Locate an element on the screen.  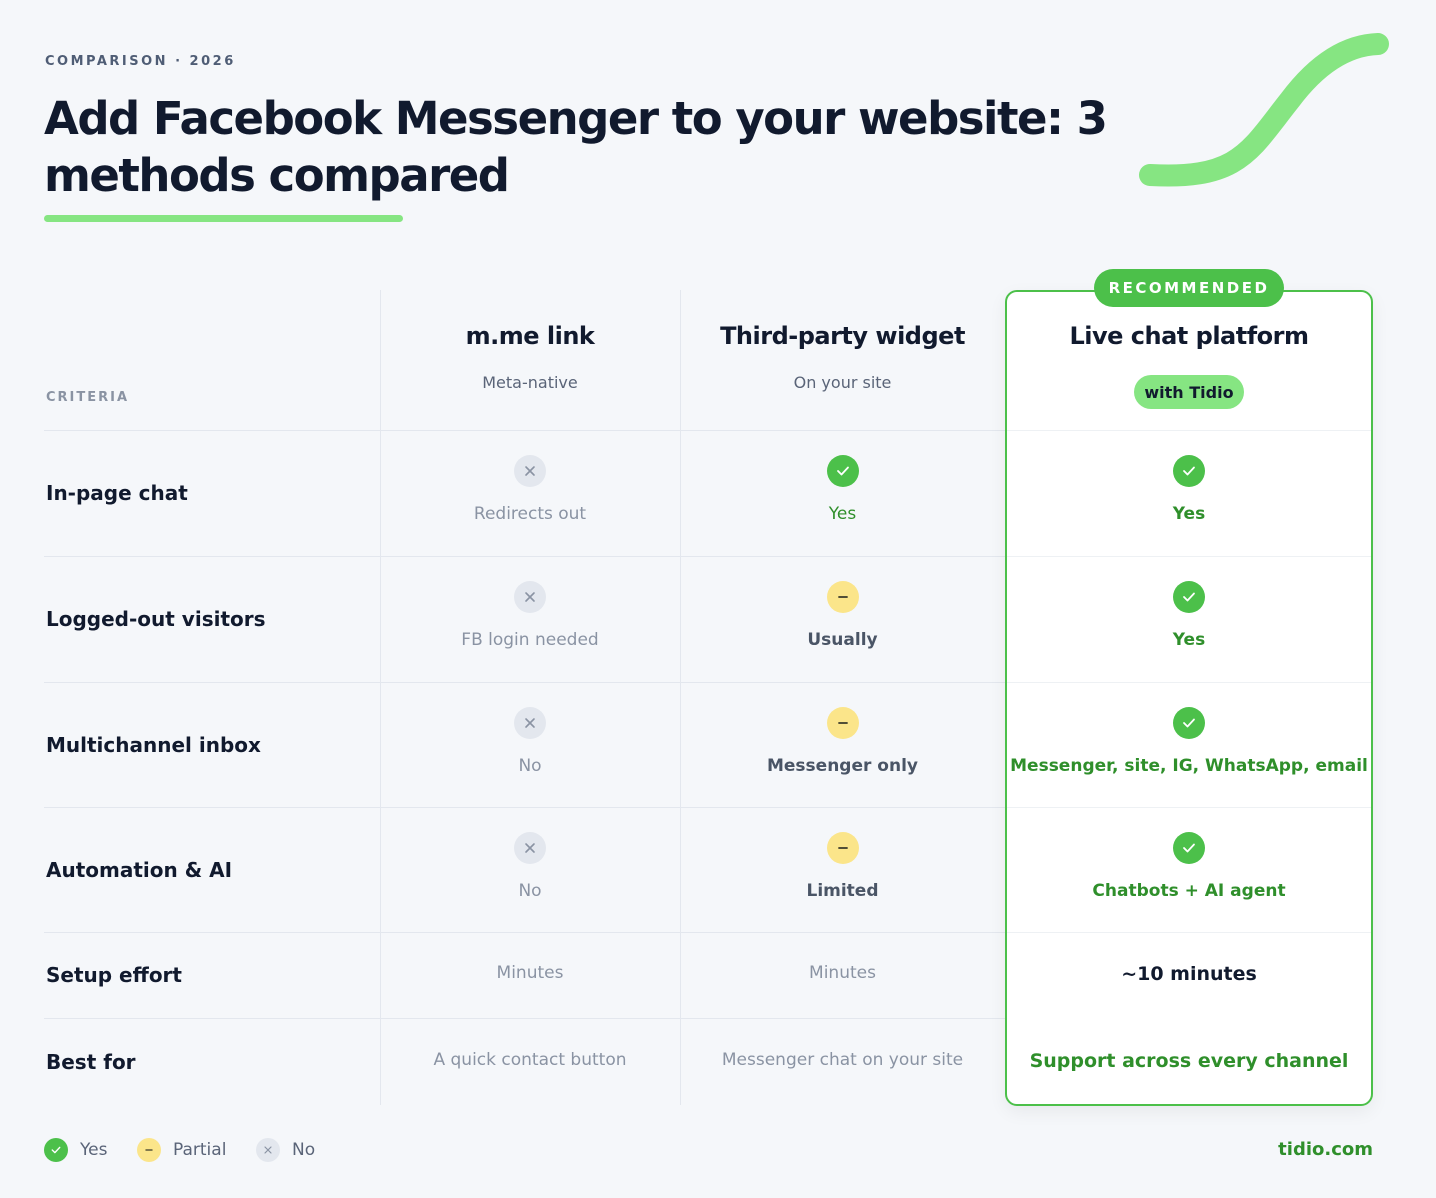
cell-text: Messenger chat on your site is located at coordinates (842, 1059).